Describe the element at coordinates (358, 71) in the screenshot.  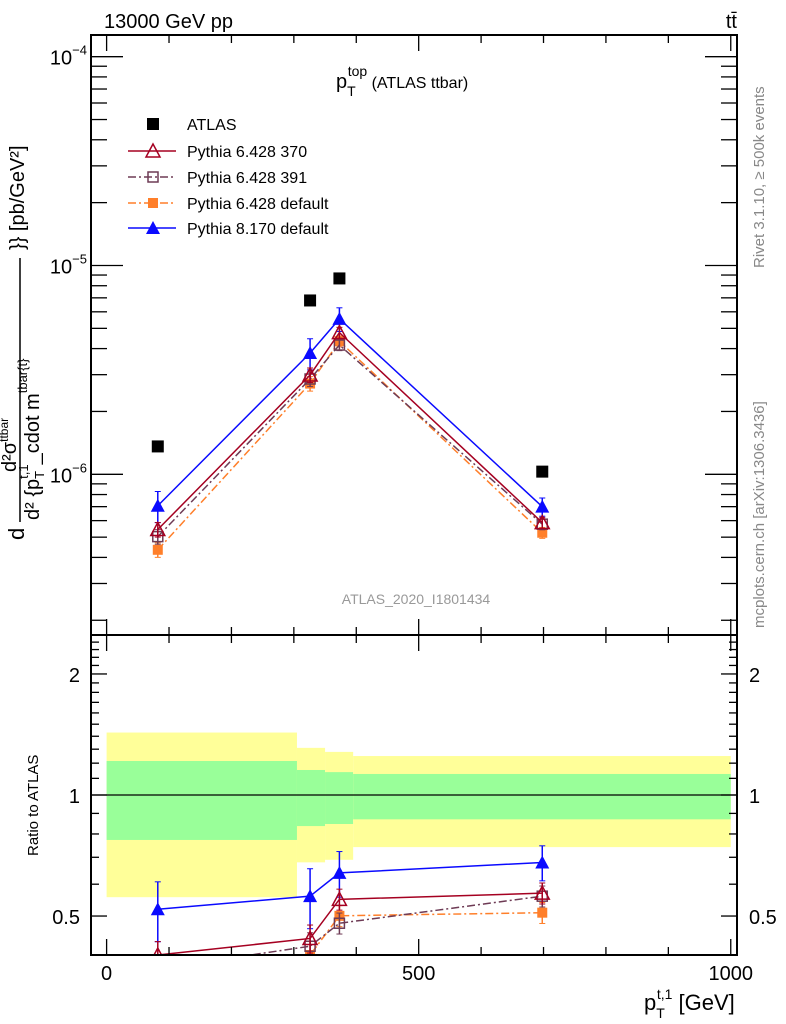
I see `title-sup: top` at that location.